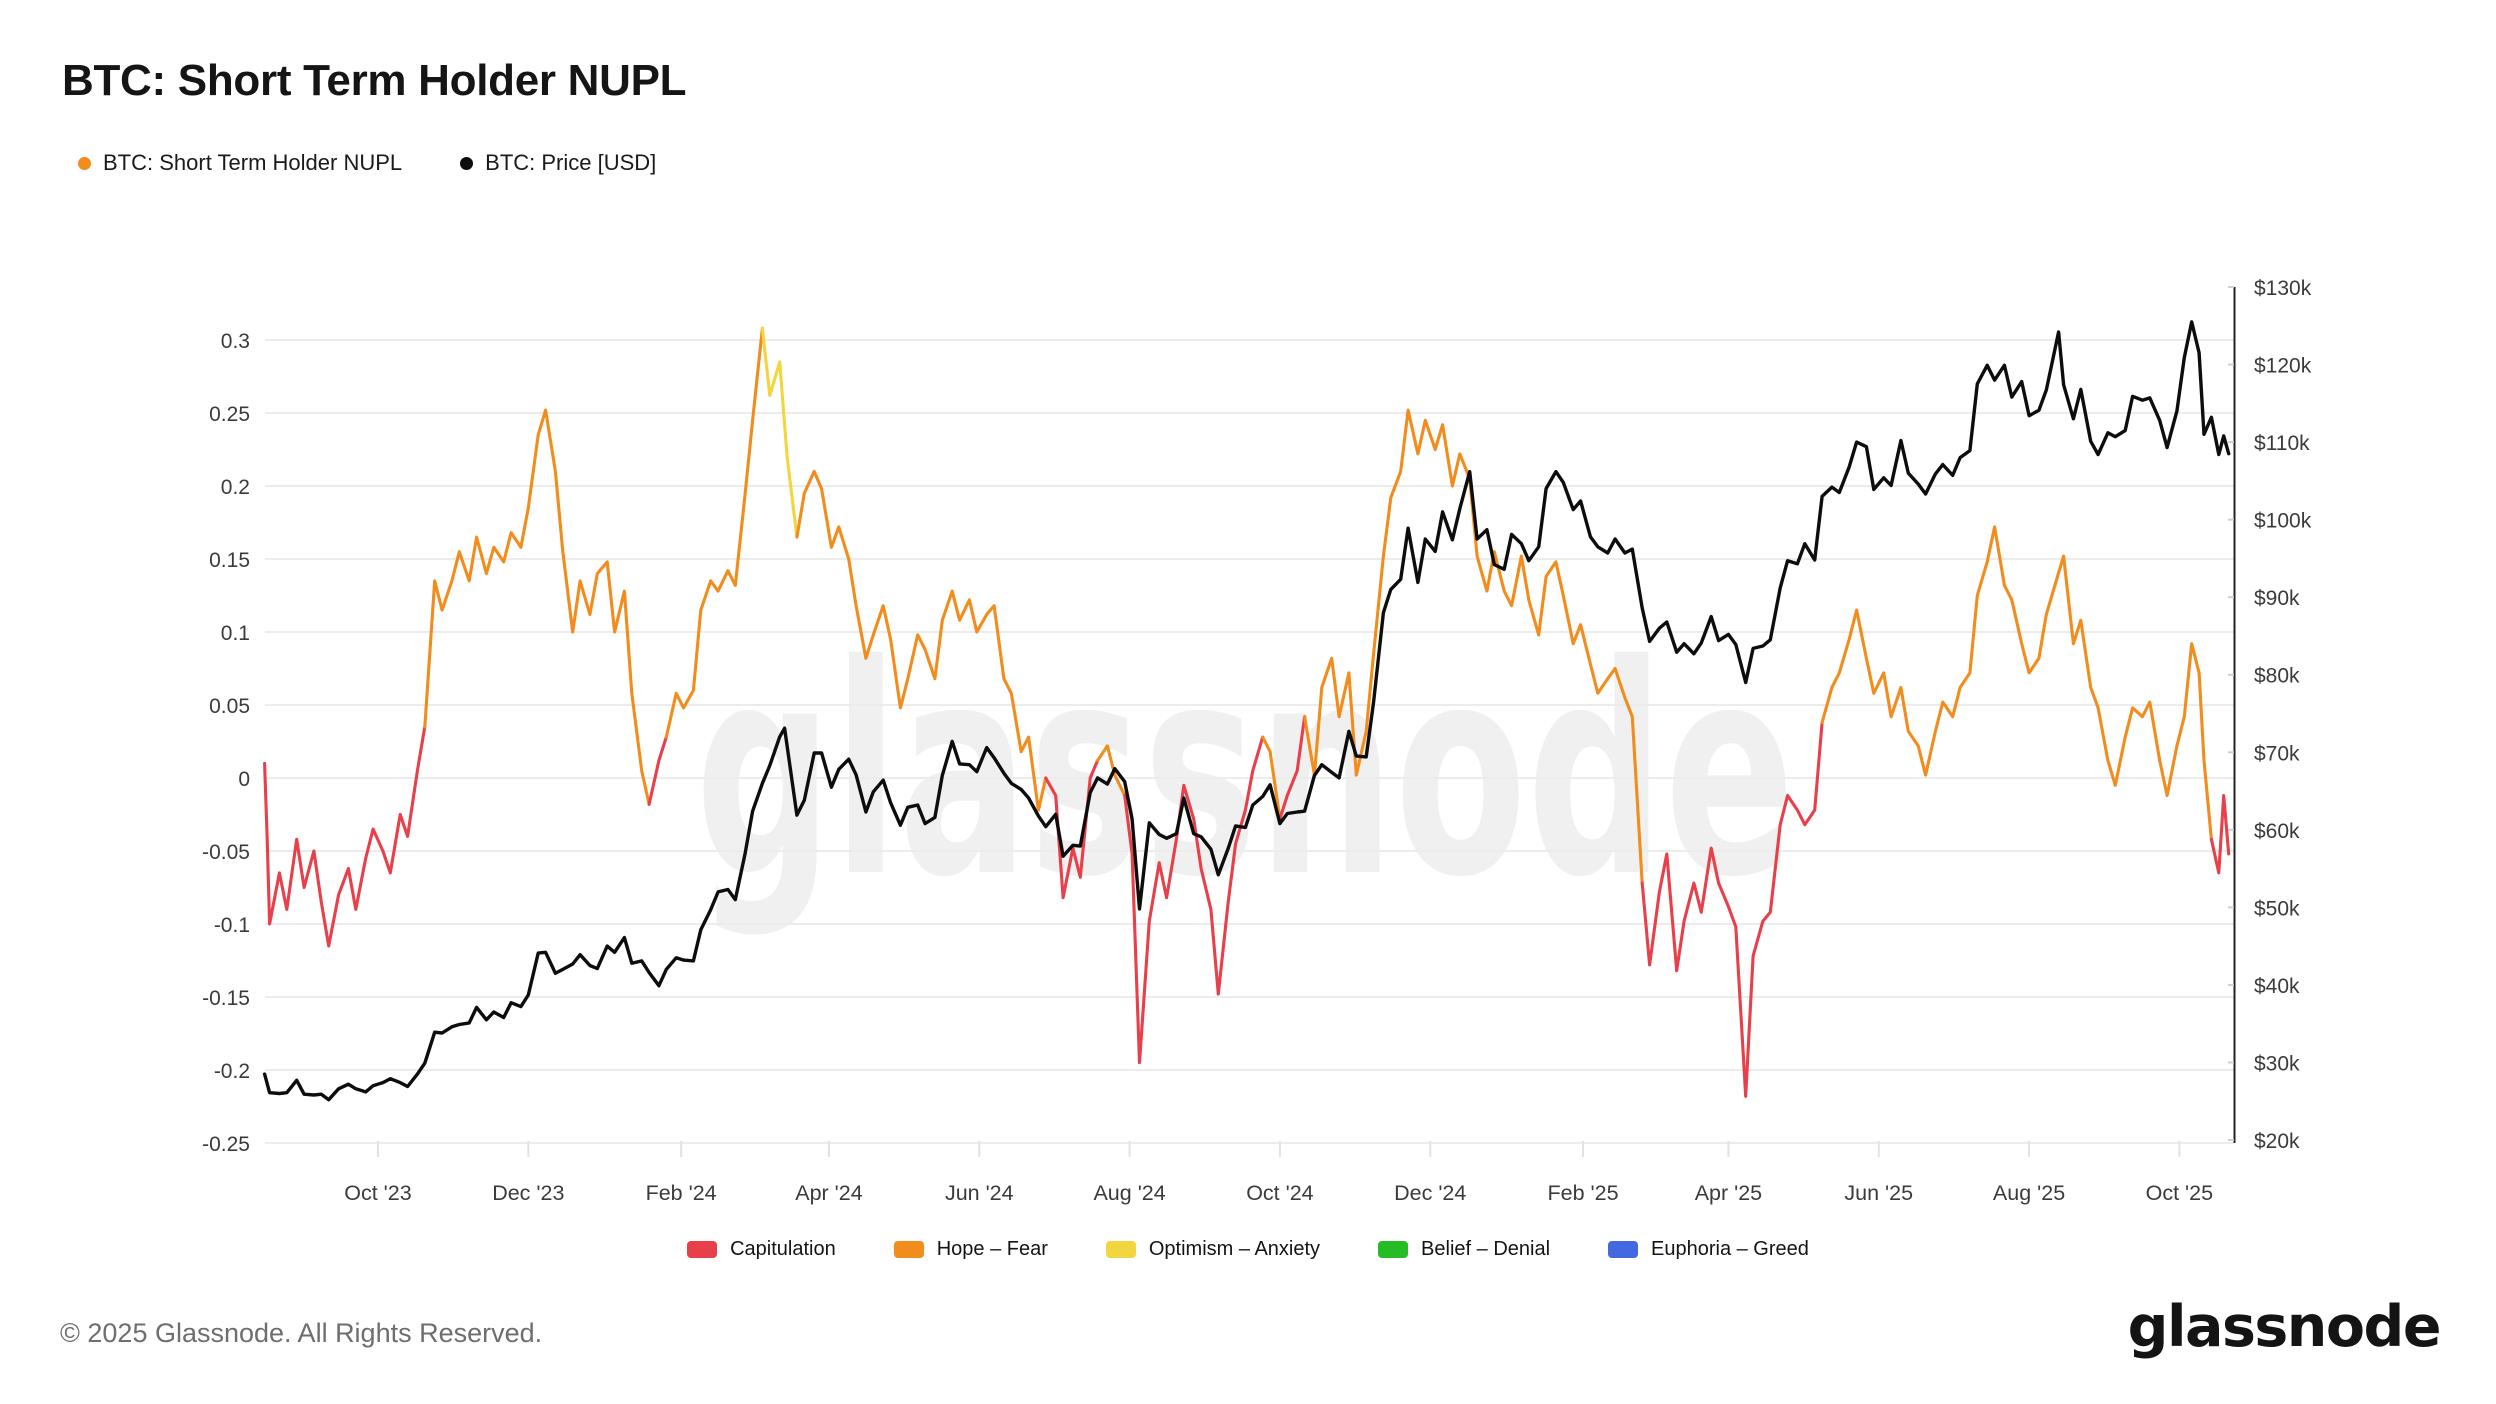 The width and height of the screenshot is (2496, 1404). I want to click on series-legend-item-1: BTC: Price [USD], so click(558, 163).